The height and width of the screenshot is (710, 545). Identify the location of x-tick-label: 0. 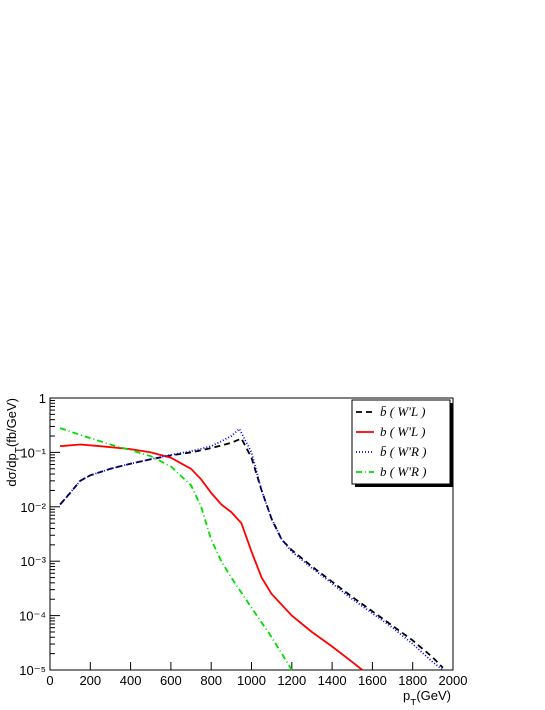
(49, 680).